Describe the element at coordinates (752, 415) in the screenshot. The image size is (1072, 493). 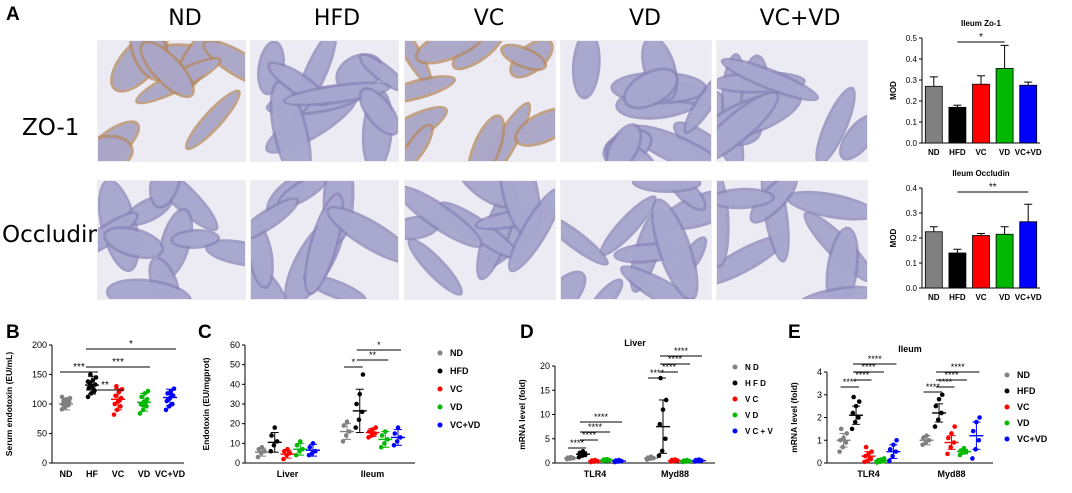
I see `legend-label: V D` at that location.